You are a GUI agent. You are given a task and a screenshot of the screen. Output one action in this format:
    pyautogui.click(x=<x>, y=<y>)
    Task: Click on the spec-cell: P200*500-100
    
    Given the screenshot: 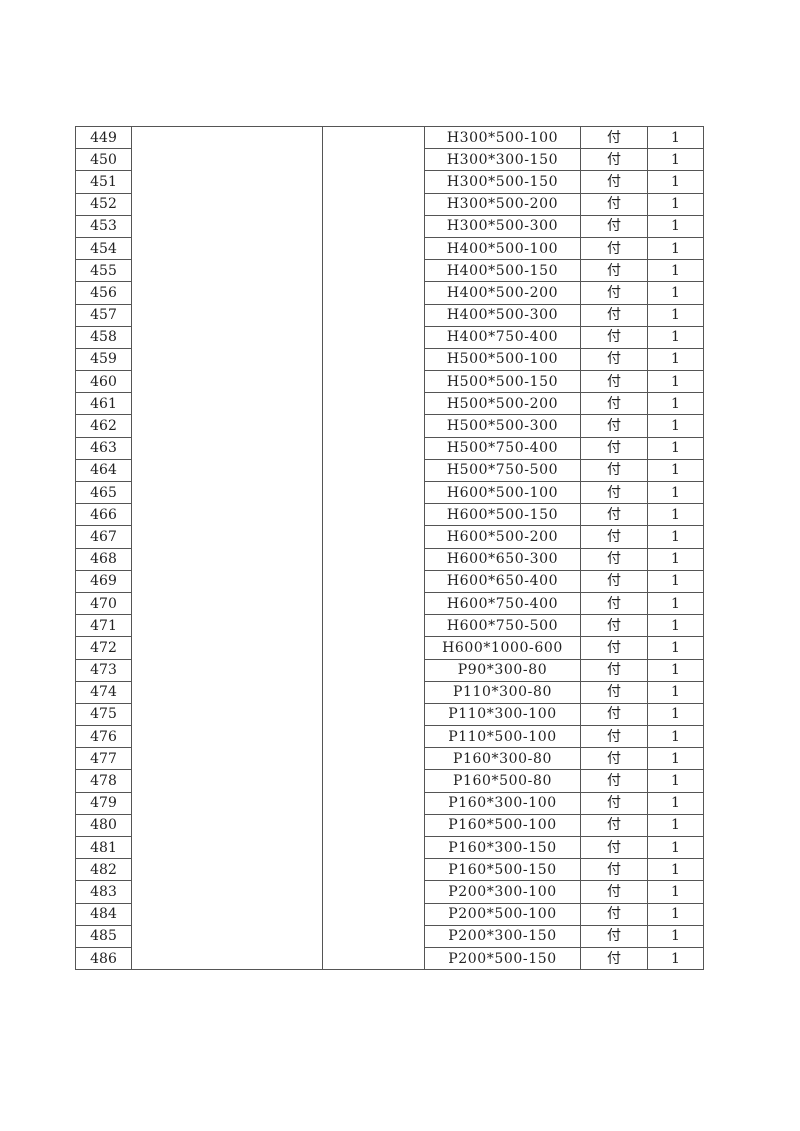 What is the action you would take?
    pyautogui.click(x=502, y=914)
    